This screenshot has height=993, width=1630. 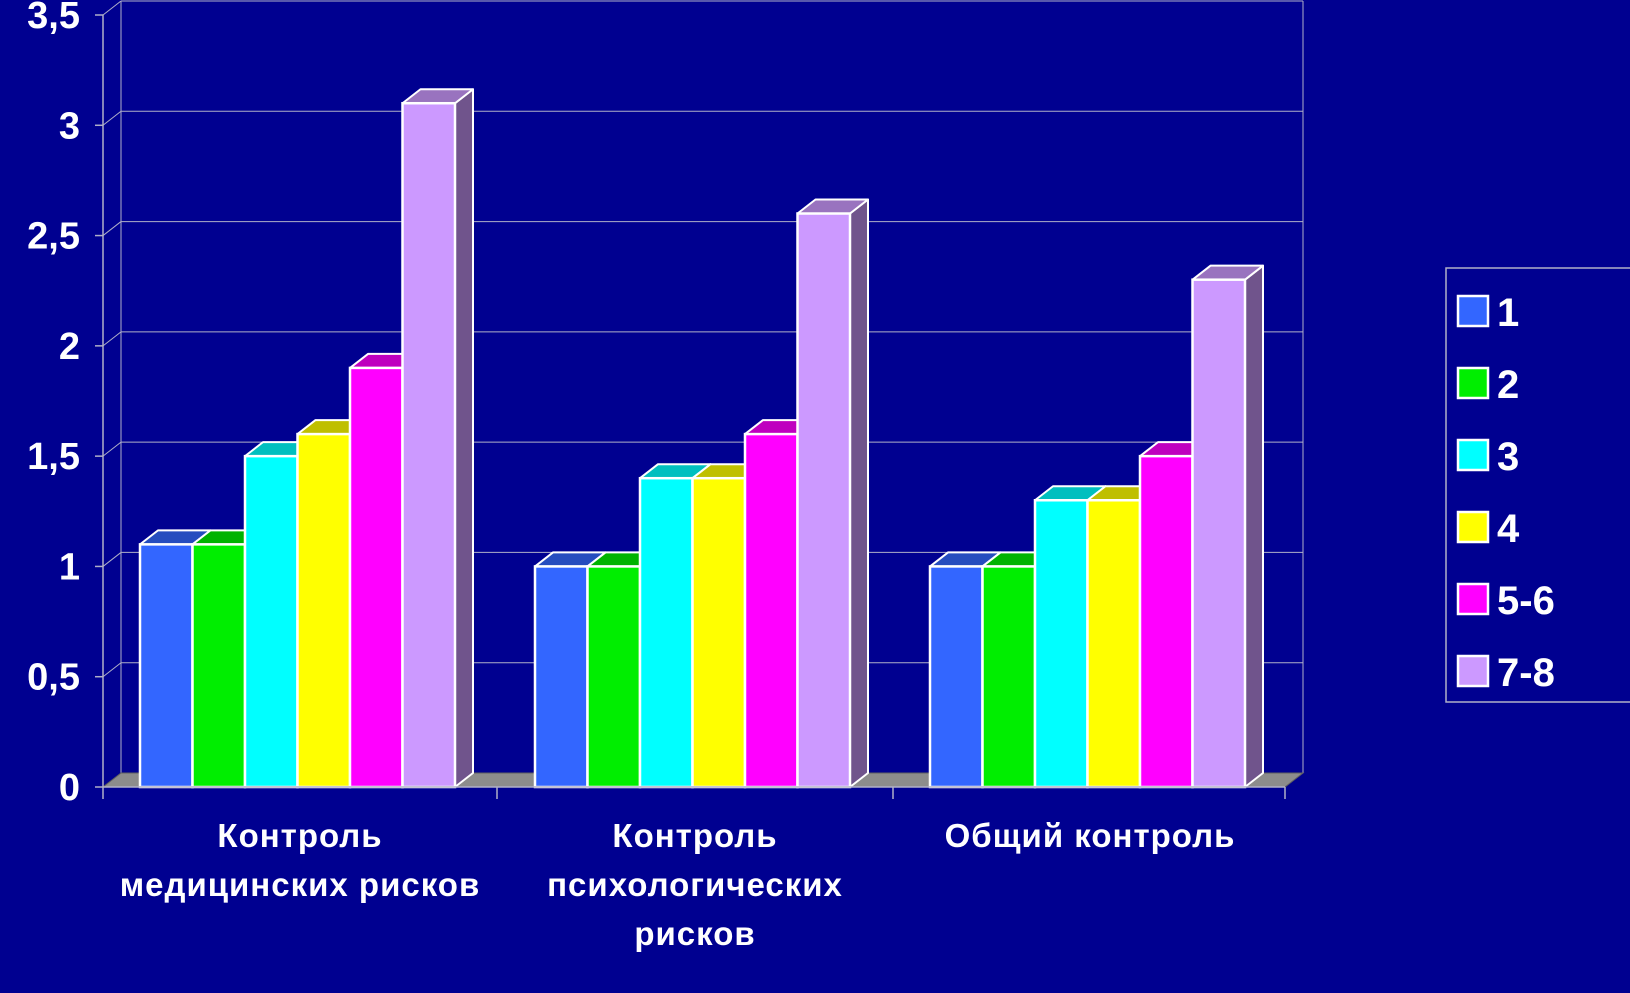 What do you see at coordinates (53, 457) in the screenshot?
I see `y-tick-label: 1,5` at bounding box center [53, 457].